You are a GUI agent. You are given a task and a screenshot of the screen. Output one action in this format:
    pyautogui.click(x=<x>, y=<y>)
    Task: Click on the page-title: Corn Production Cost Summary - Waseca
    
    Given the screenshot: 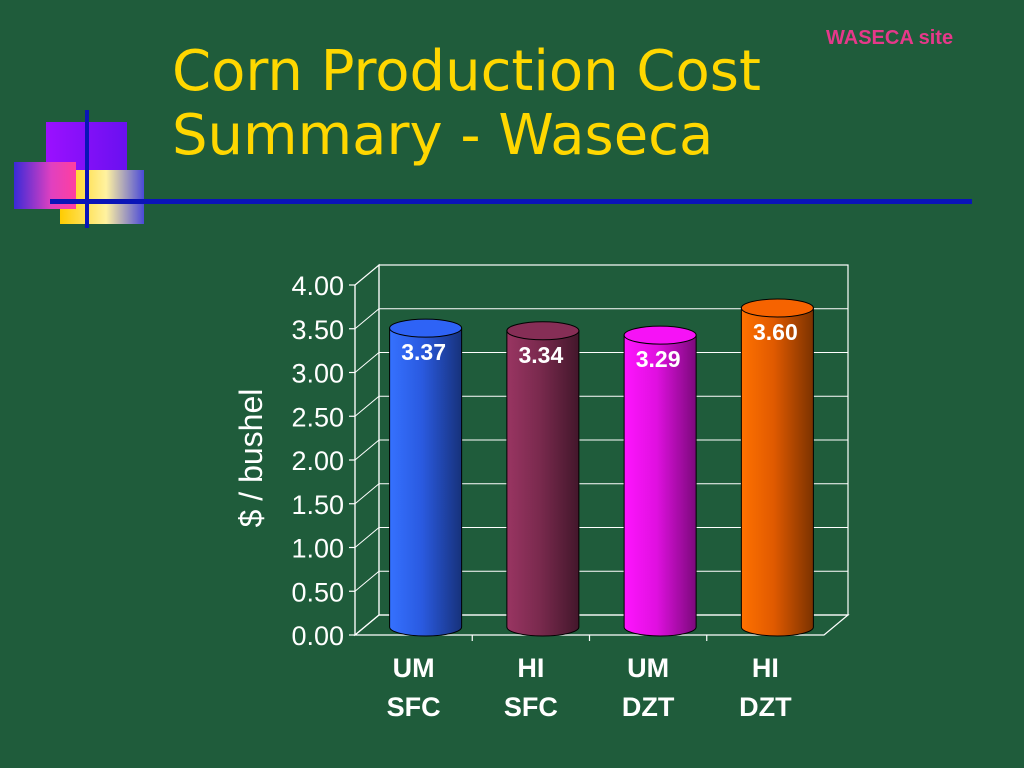 What is the action you would take?
    pyautogui.click(x=466, y=104)
    